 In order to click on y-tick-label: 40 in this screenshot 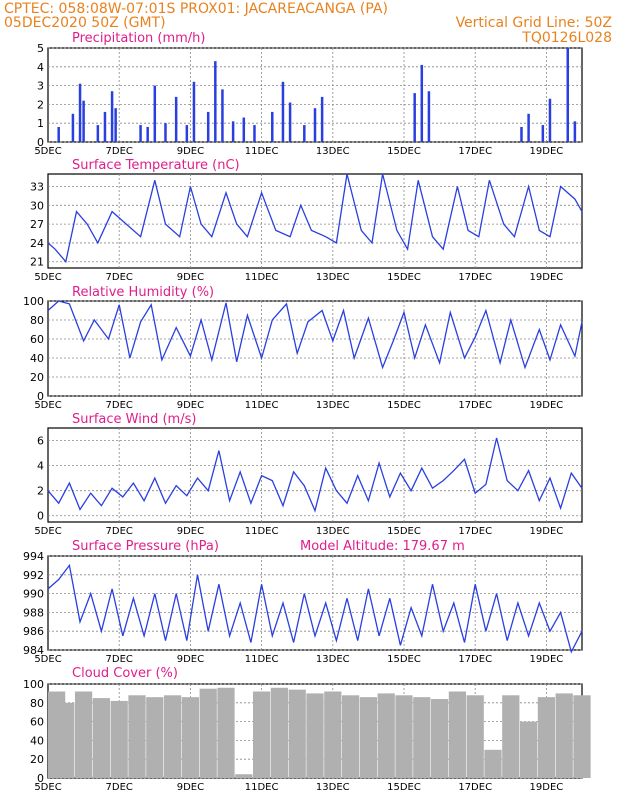, I will do `click(37, 358)`.